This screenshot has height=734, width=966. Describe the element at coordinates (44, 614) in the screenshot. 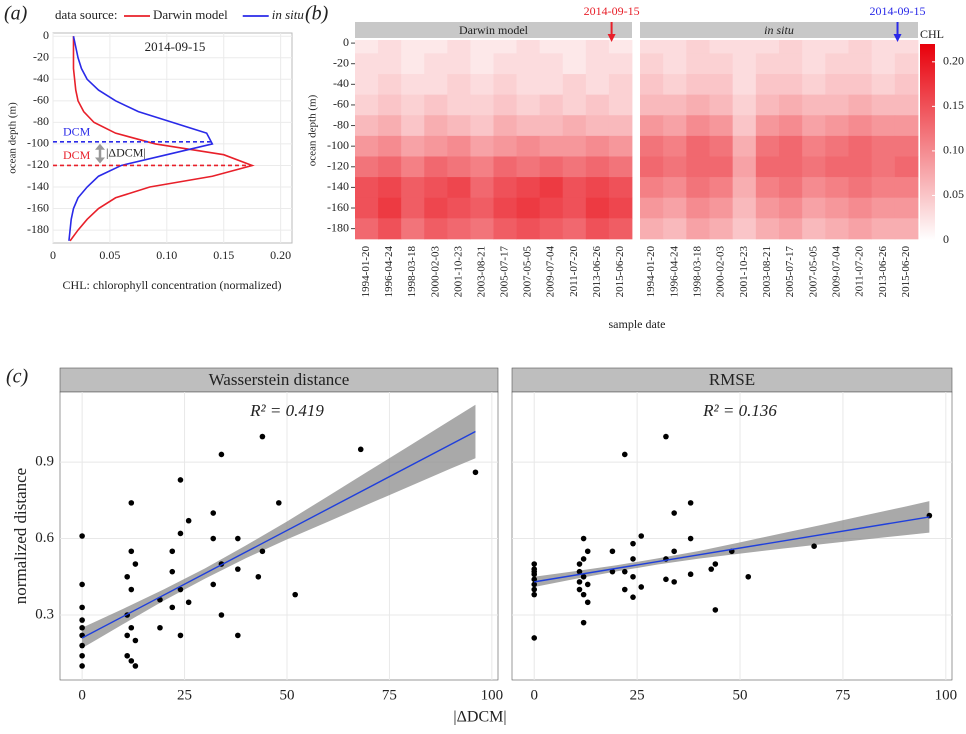

I see `y-tick-label: 0.3` at that location.